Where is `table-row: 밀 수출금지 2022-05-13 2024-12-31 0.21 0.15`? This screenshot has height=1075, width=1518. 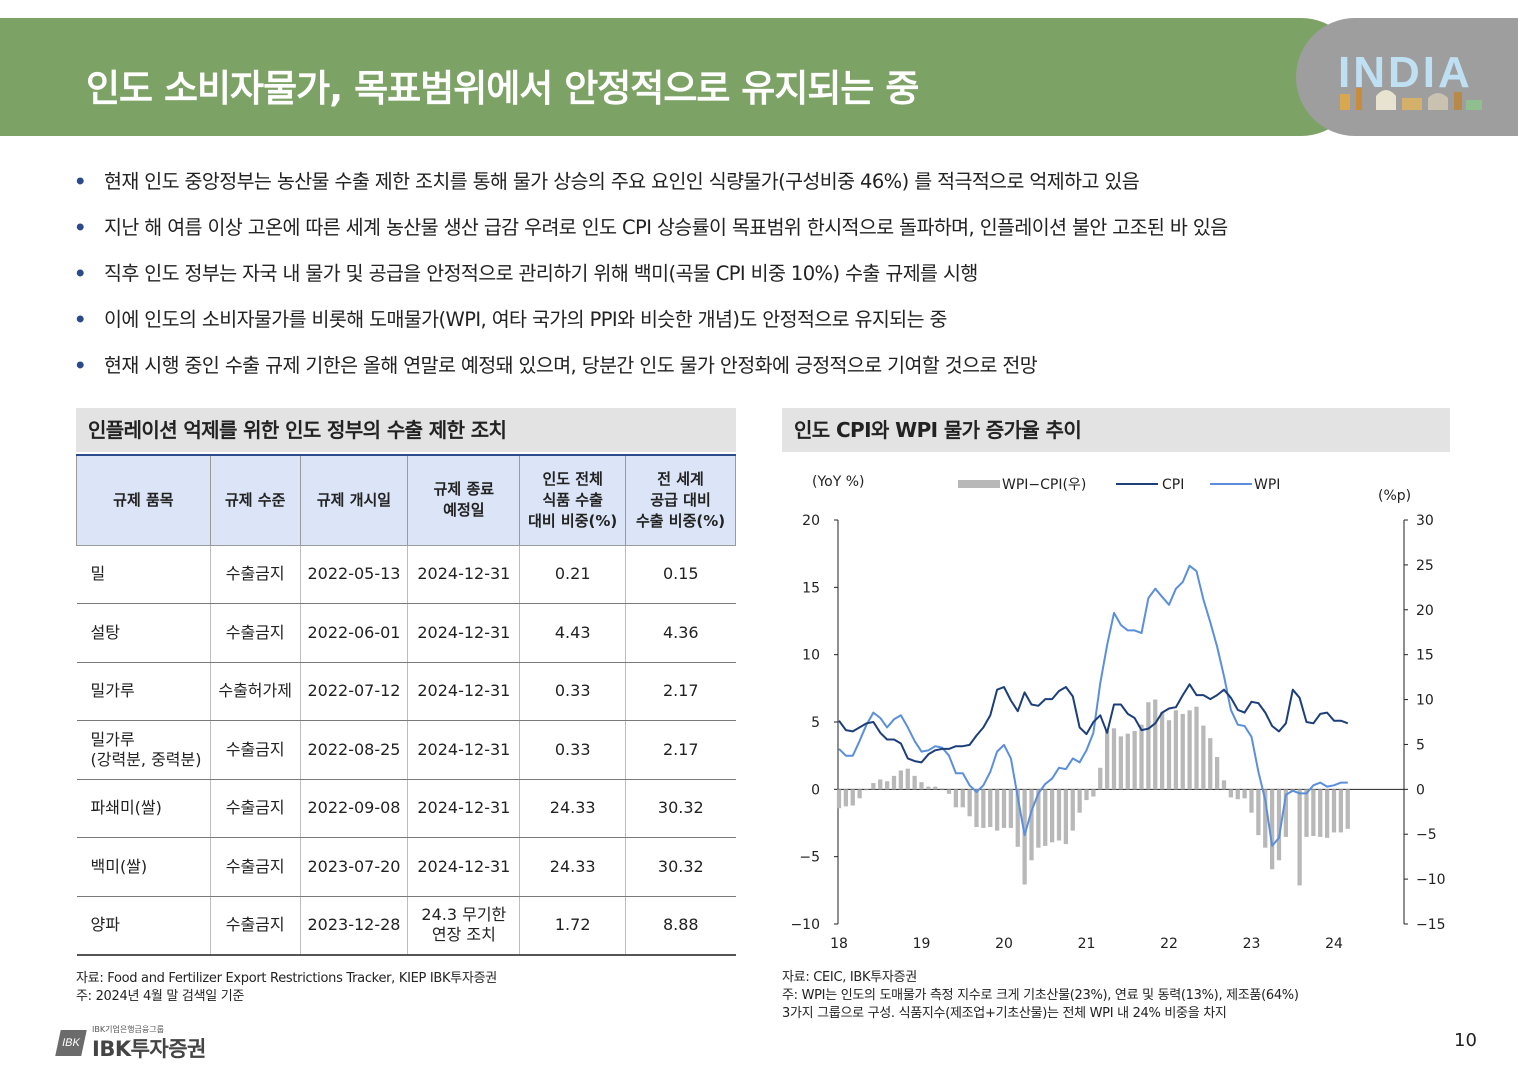 table-row: 밀 수출금지 2022-05-13 2024-12-31 0.21 0.15 is located at coordinates (406, 574).